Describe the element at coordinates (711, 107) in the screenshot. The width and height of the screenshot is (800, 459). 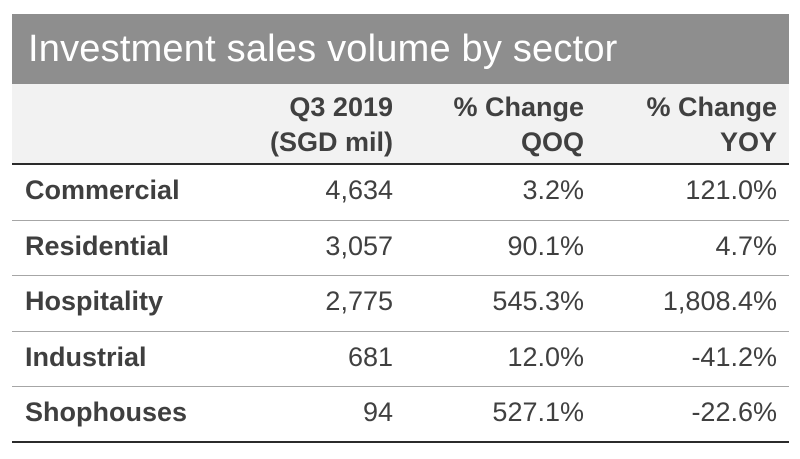
I see `header-yoy-line1: % Change` at that location.